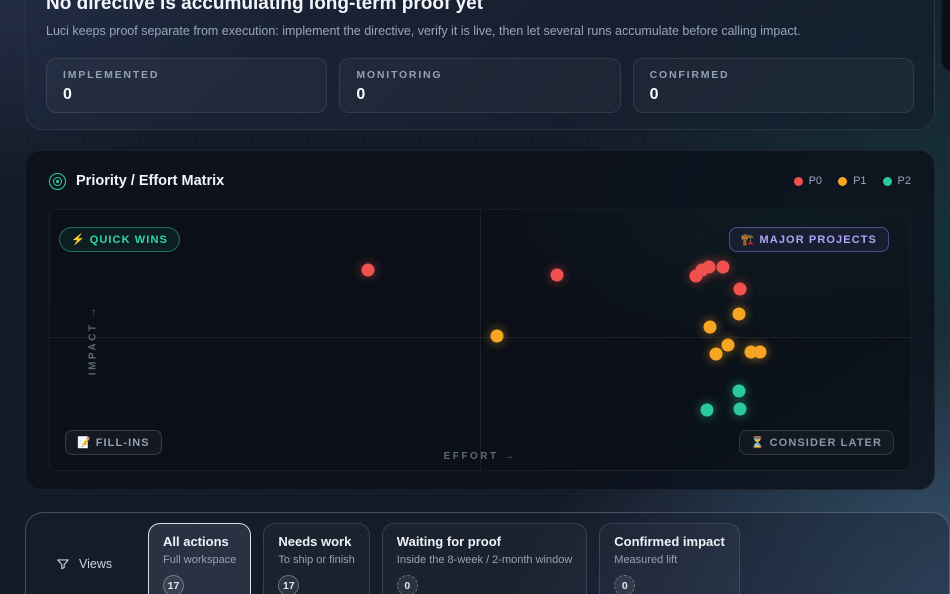  What do you see at coordinates (843, 181) in the screenshot?
I see `legend-dot-p1` at bounding box center [843, 181].